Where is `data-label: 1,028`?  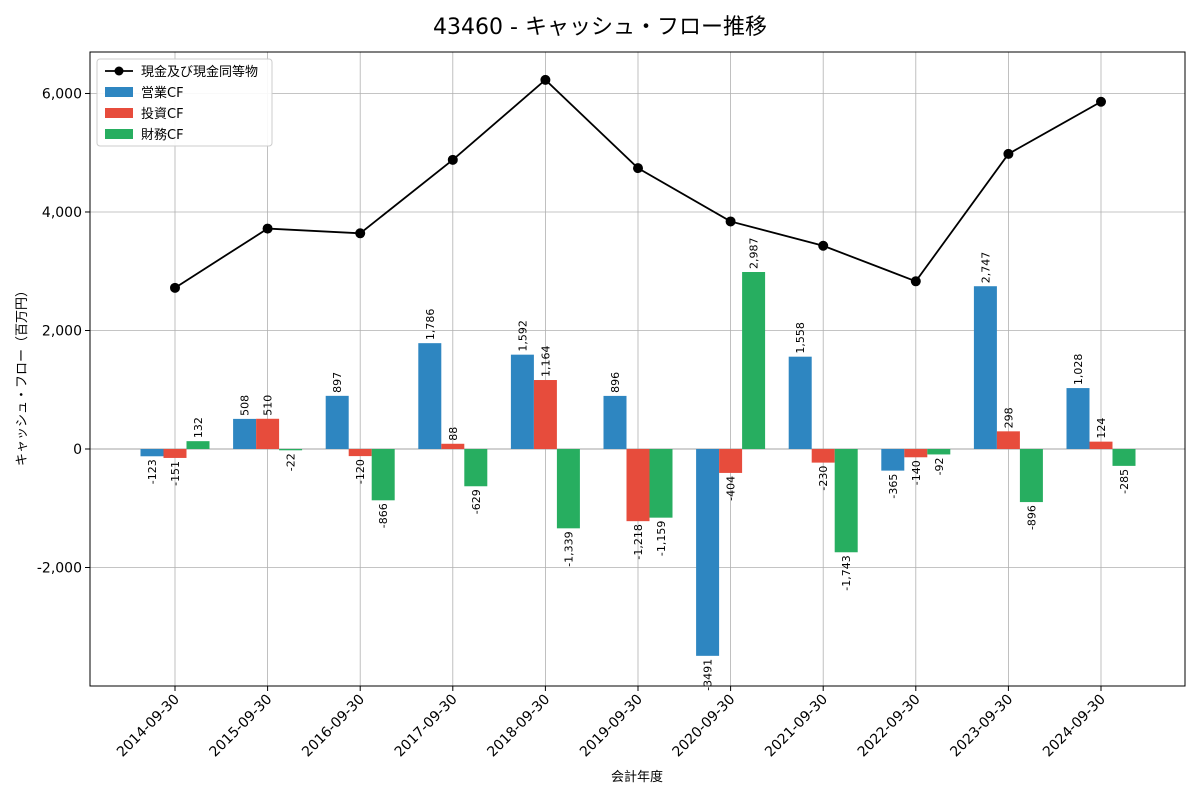 data-label: 1,028 is located at coordinates (1078, 370).